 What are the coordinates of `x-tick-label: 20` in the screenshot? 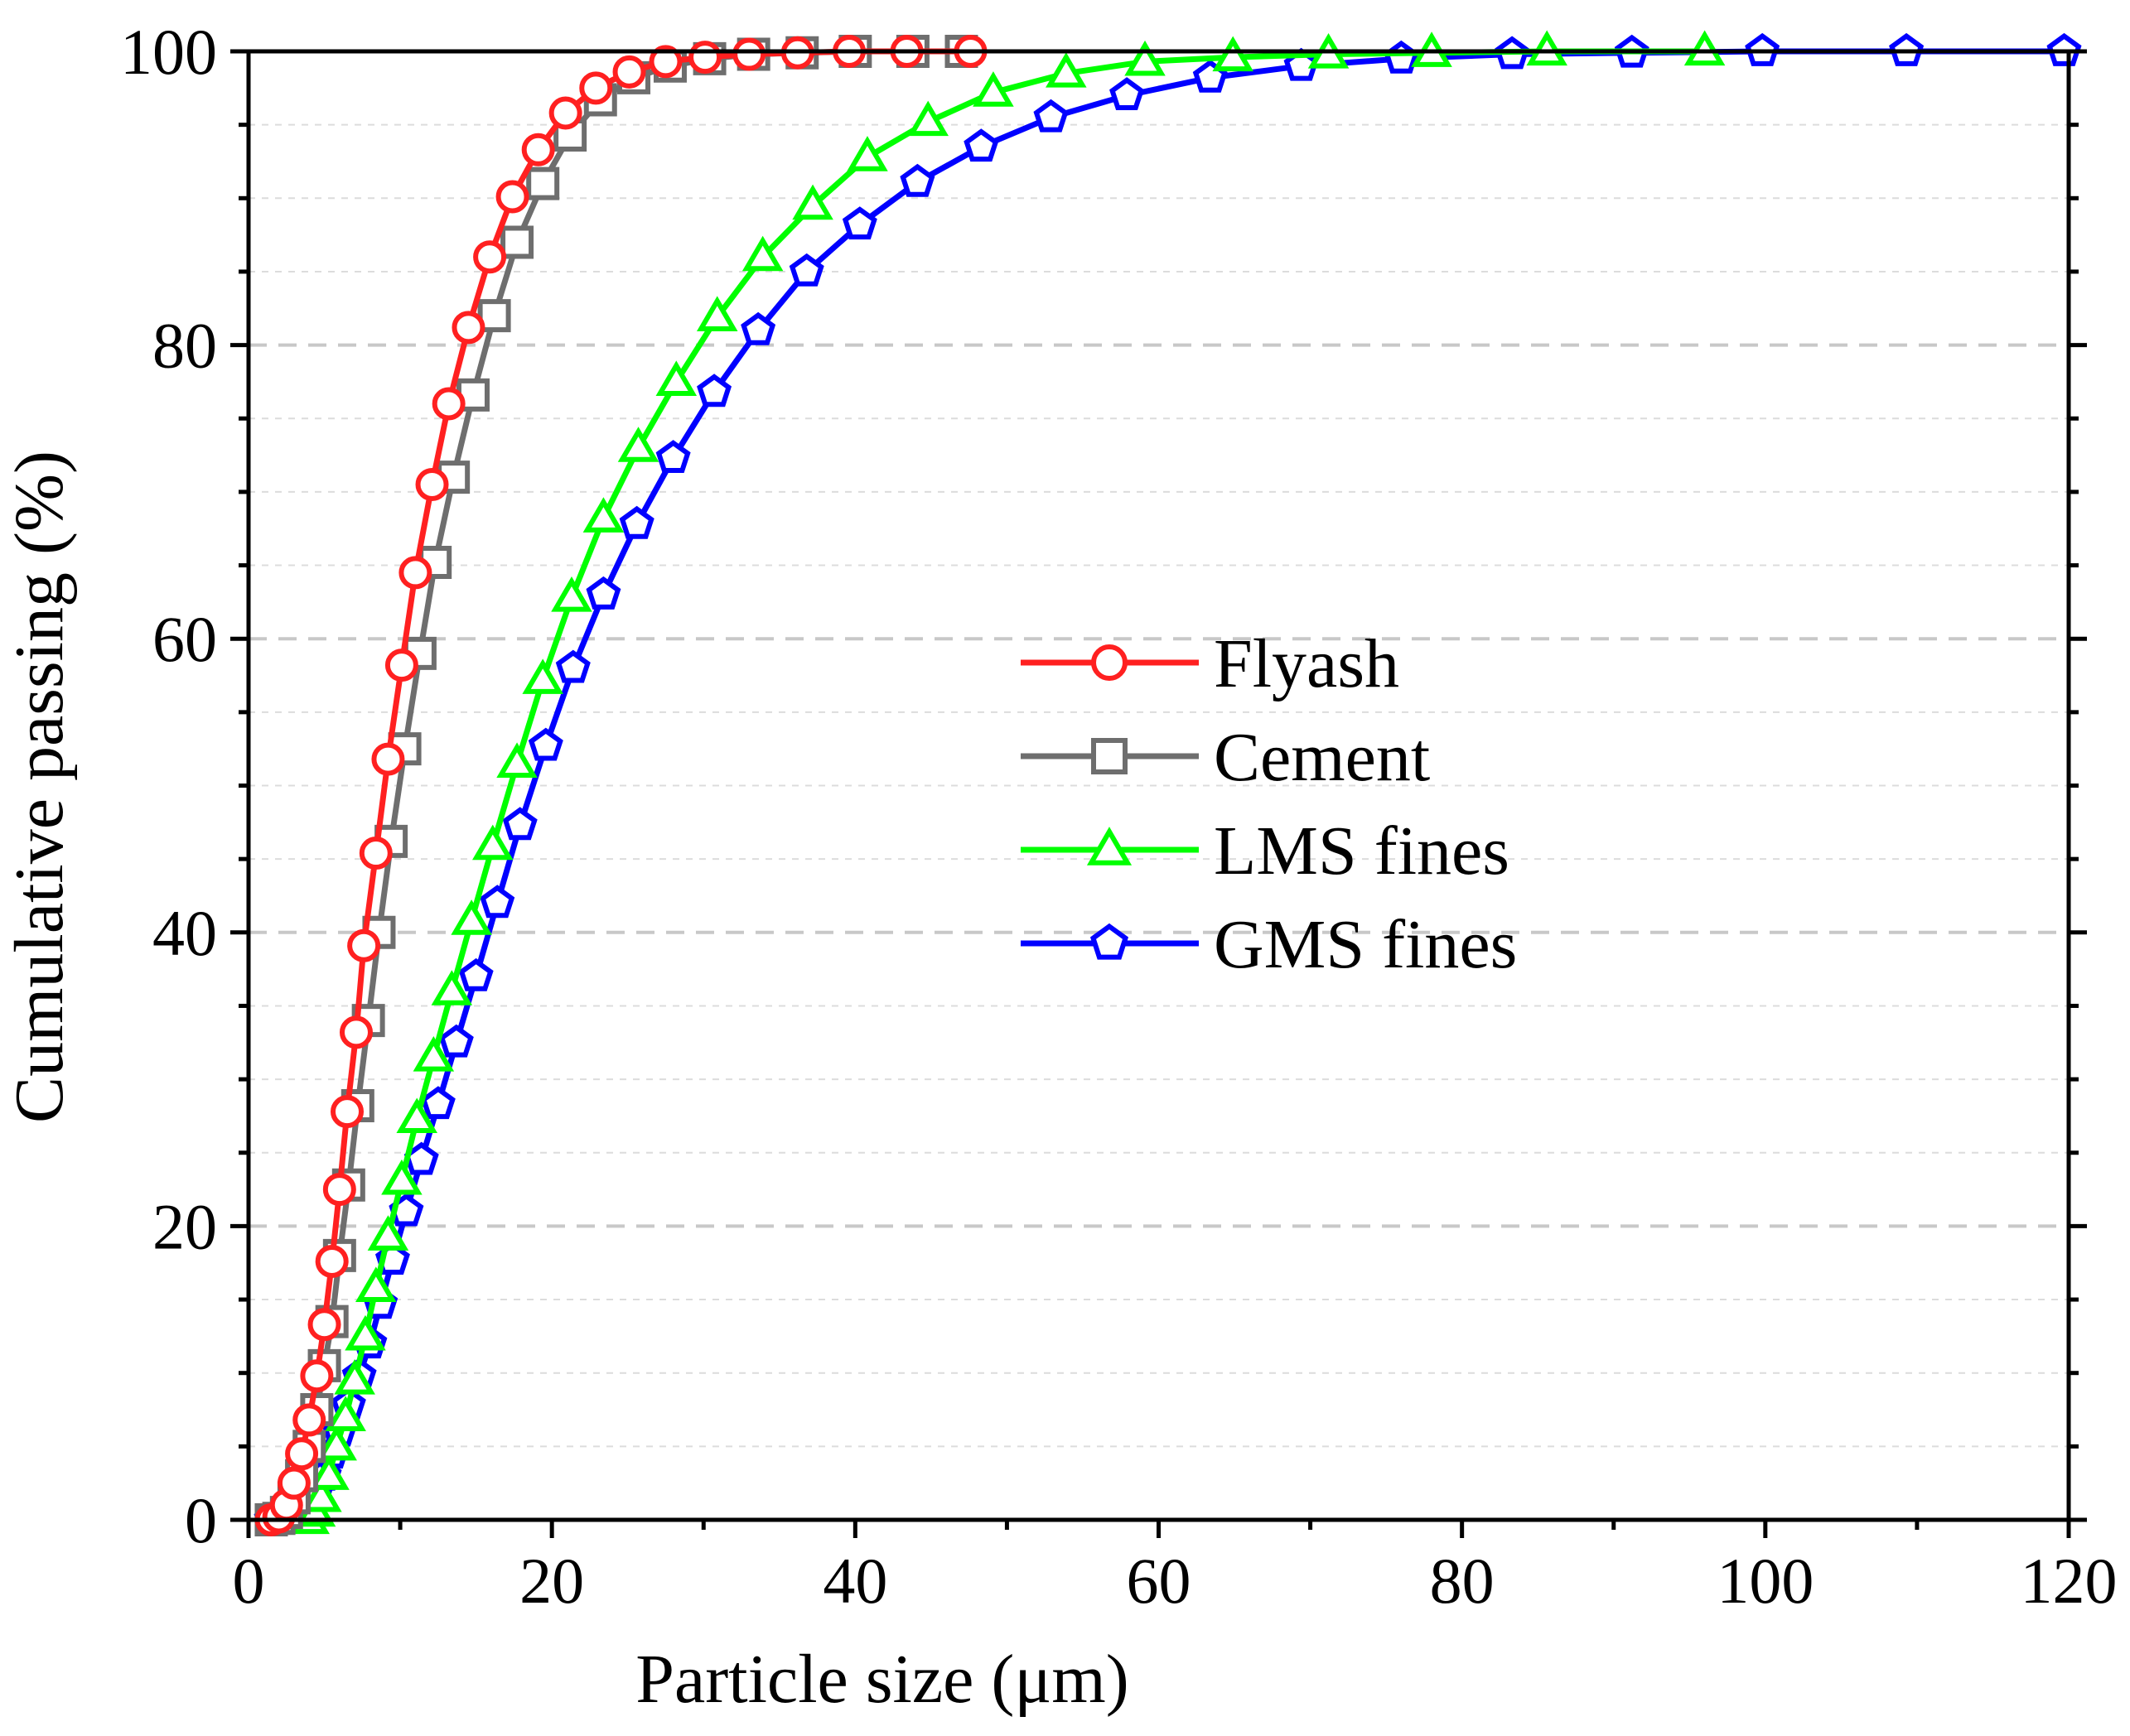 It's located at (551, 1581).